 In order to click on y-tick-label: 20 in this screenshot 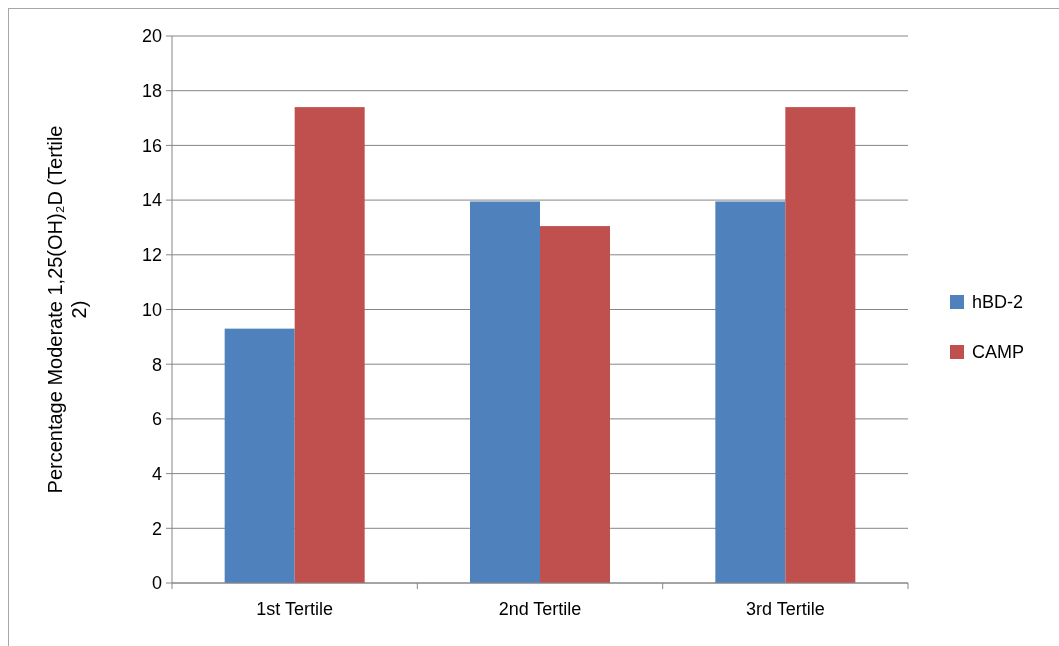, I will do `click(151, 36)`.